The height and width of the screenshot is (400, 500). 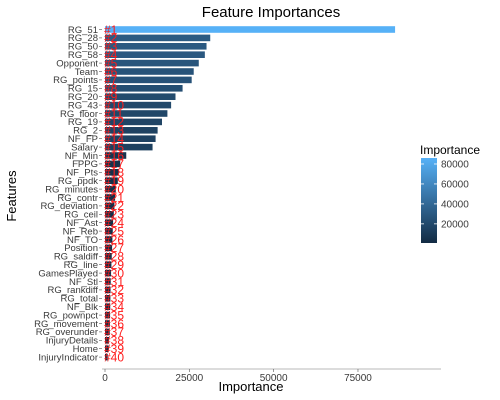 What do you see at coordinates (67, 332) in the screenshot?
I see `y-tick-label: RG_overunder` at bounding box center [67, 332].